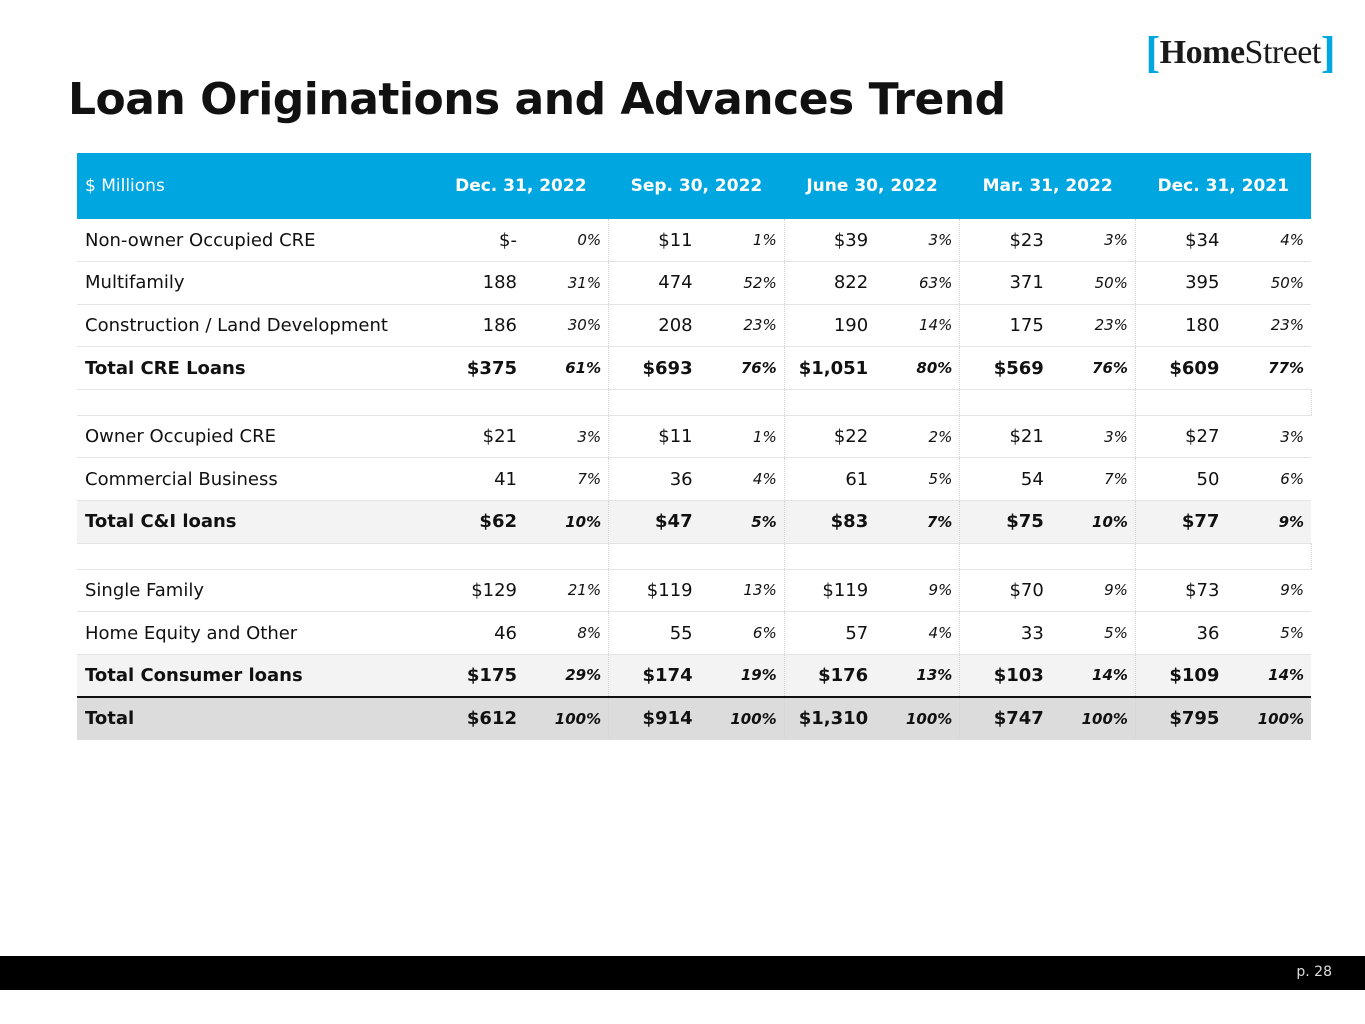  Describe the element at coordinates (1177, 676) in the screenshot. I see `amount-cell: $109` at that location.